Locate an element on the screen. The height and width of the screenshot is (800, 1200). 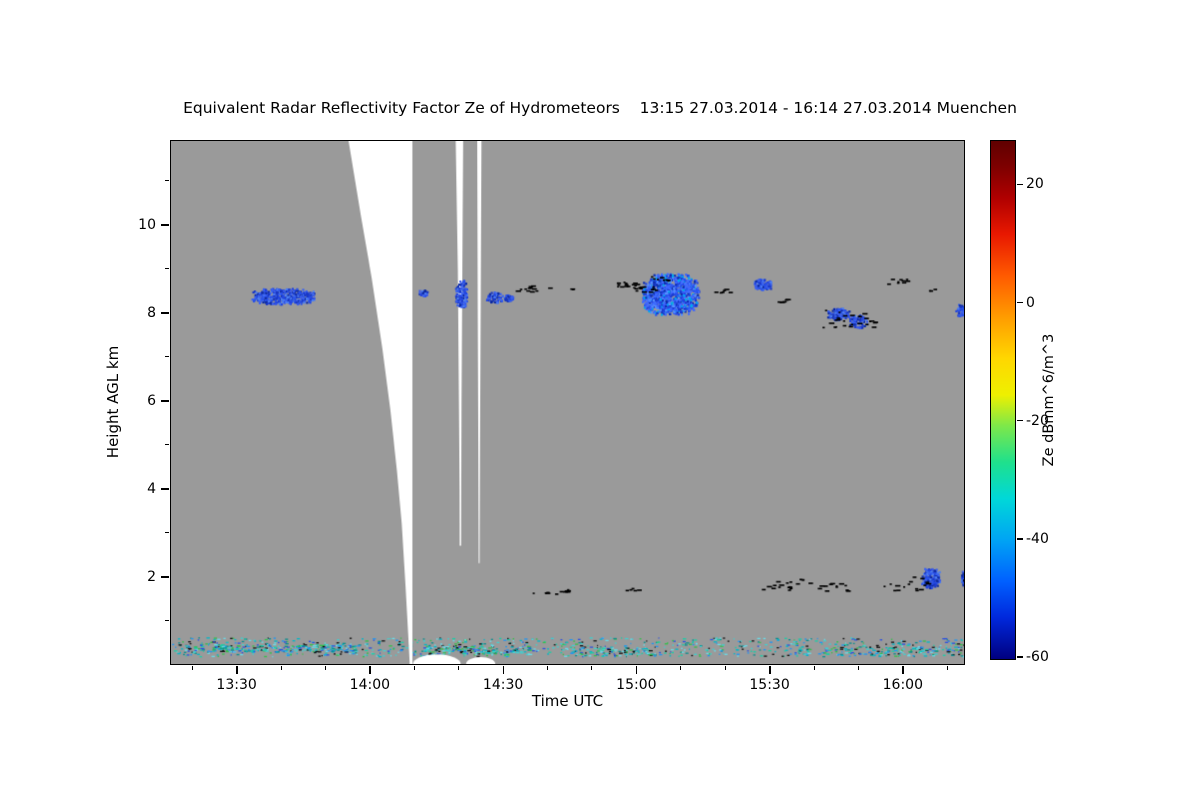
y-tick-label: 8 is located at coordinates (151, 312).